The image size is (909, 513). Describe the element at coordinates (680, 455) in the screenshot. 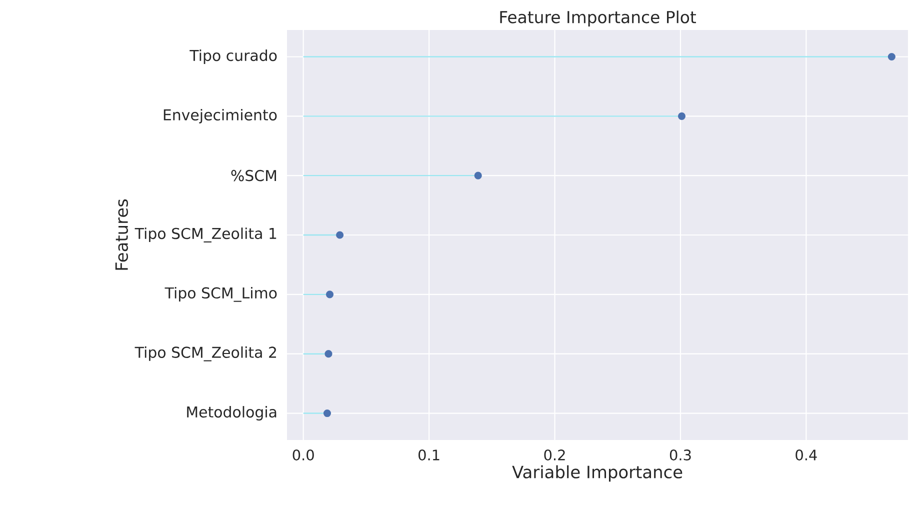

I see `x-tick-label: 0.3` at that location.